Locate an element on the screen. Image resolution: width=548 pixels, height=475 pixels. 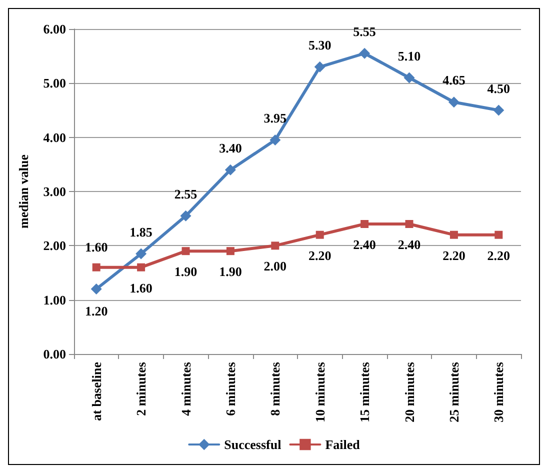
y-tick-label: 4.00 is located at coordinates (54, 137).